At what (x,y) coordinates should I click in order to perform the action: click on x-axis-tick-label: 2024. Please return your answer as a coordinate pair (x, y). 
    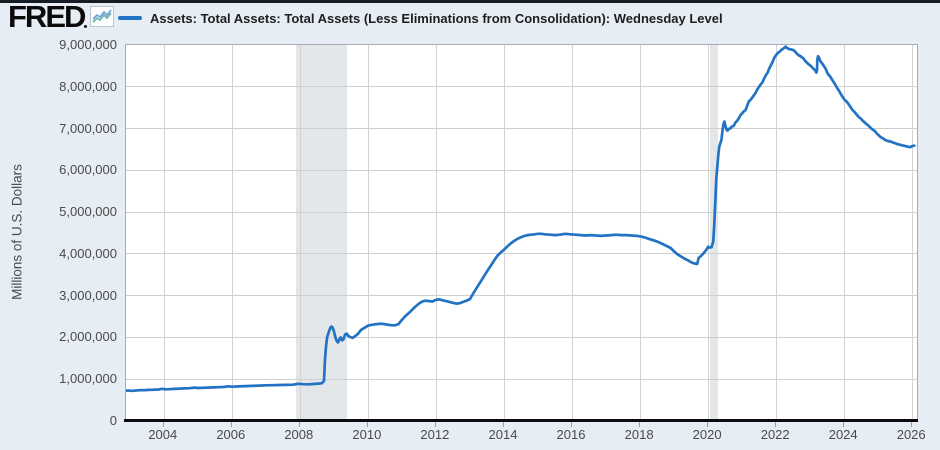
    Looking at the image, I should click on (843, 434).